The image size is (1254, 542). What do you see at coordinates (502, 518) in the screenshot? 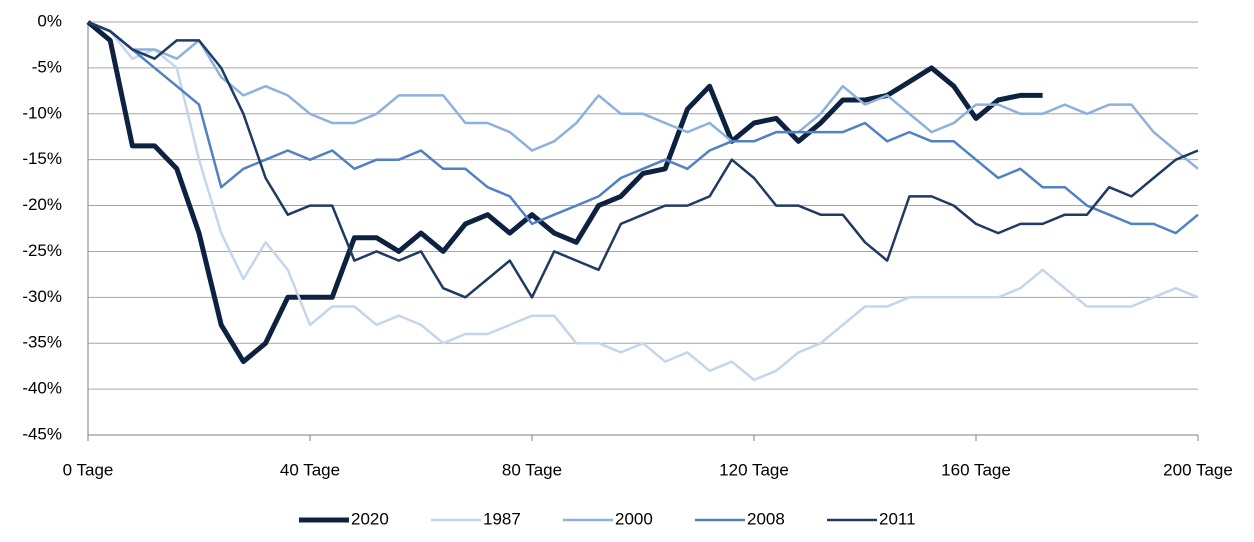
I see `legend-label: 1987` at bounding box center [502, 518].